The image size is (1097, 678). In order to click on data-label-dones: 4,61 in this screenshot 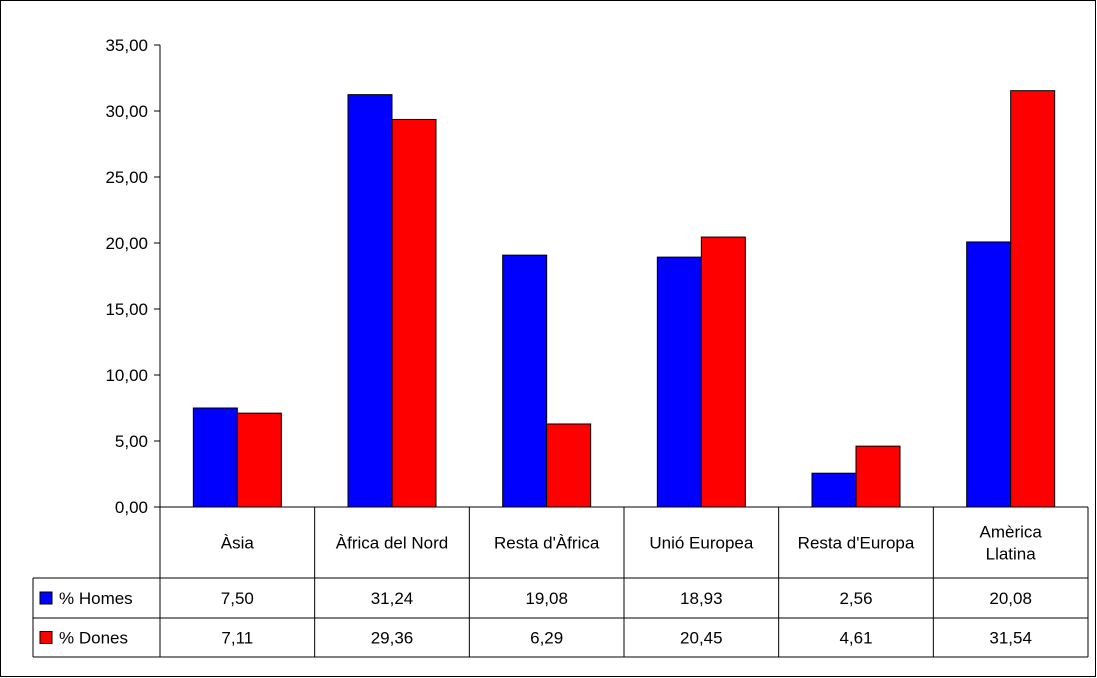, I will do `click(855, 638)`.